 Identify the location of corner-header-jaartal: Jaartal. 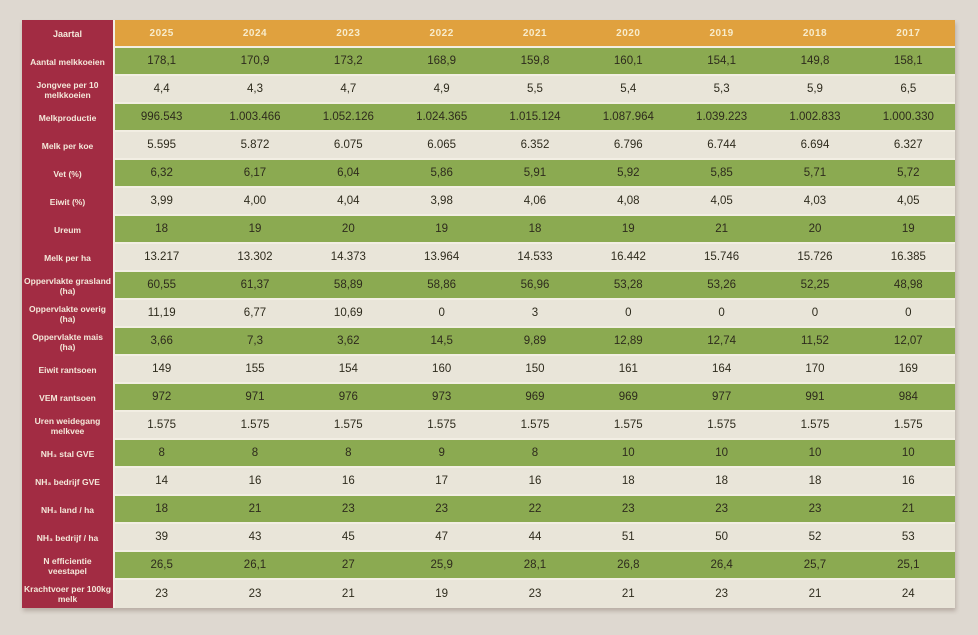
(68, 34).